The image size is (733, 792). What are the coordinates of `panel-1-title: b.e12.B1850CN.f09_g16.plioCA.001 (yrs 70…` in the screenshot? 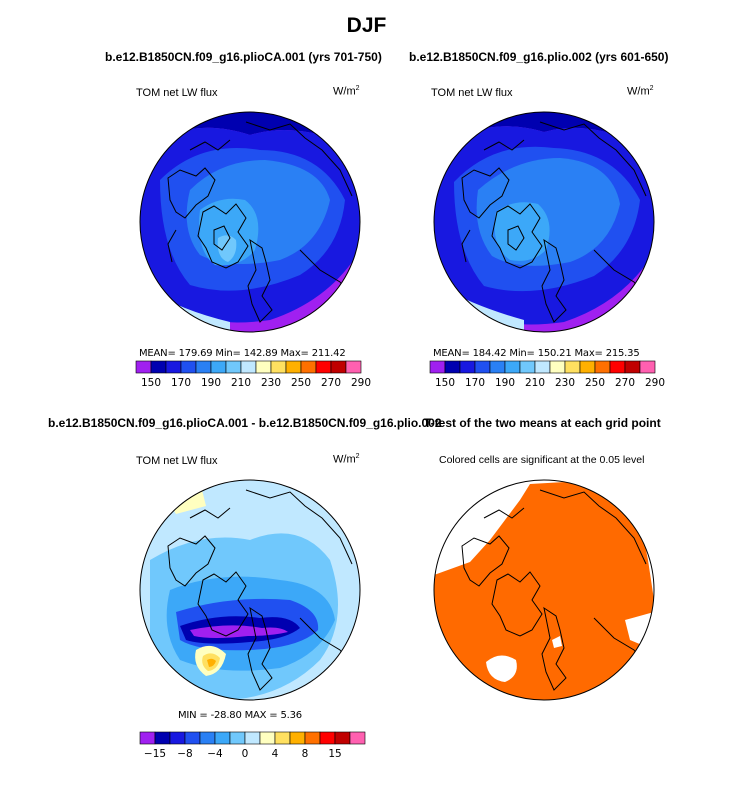 It's located at (243, 57).